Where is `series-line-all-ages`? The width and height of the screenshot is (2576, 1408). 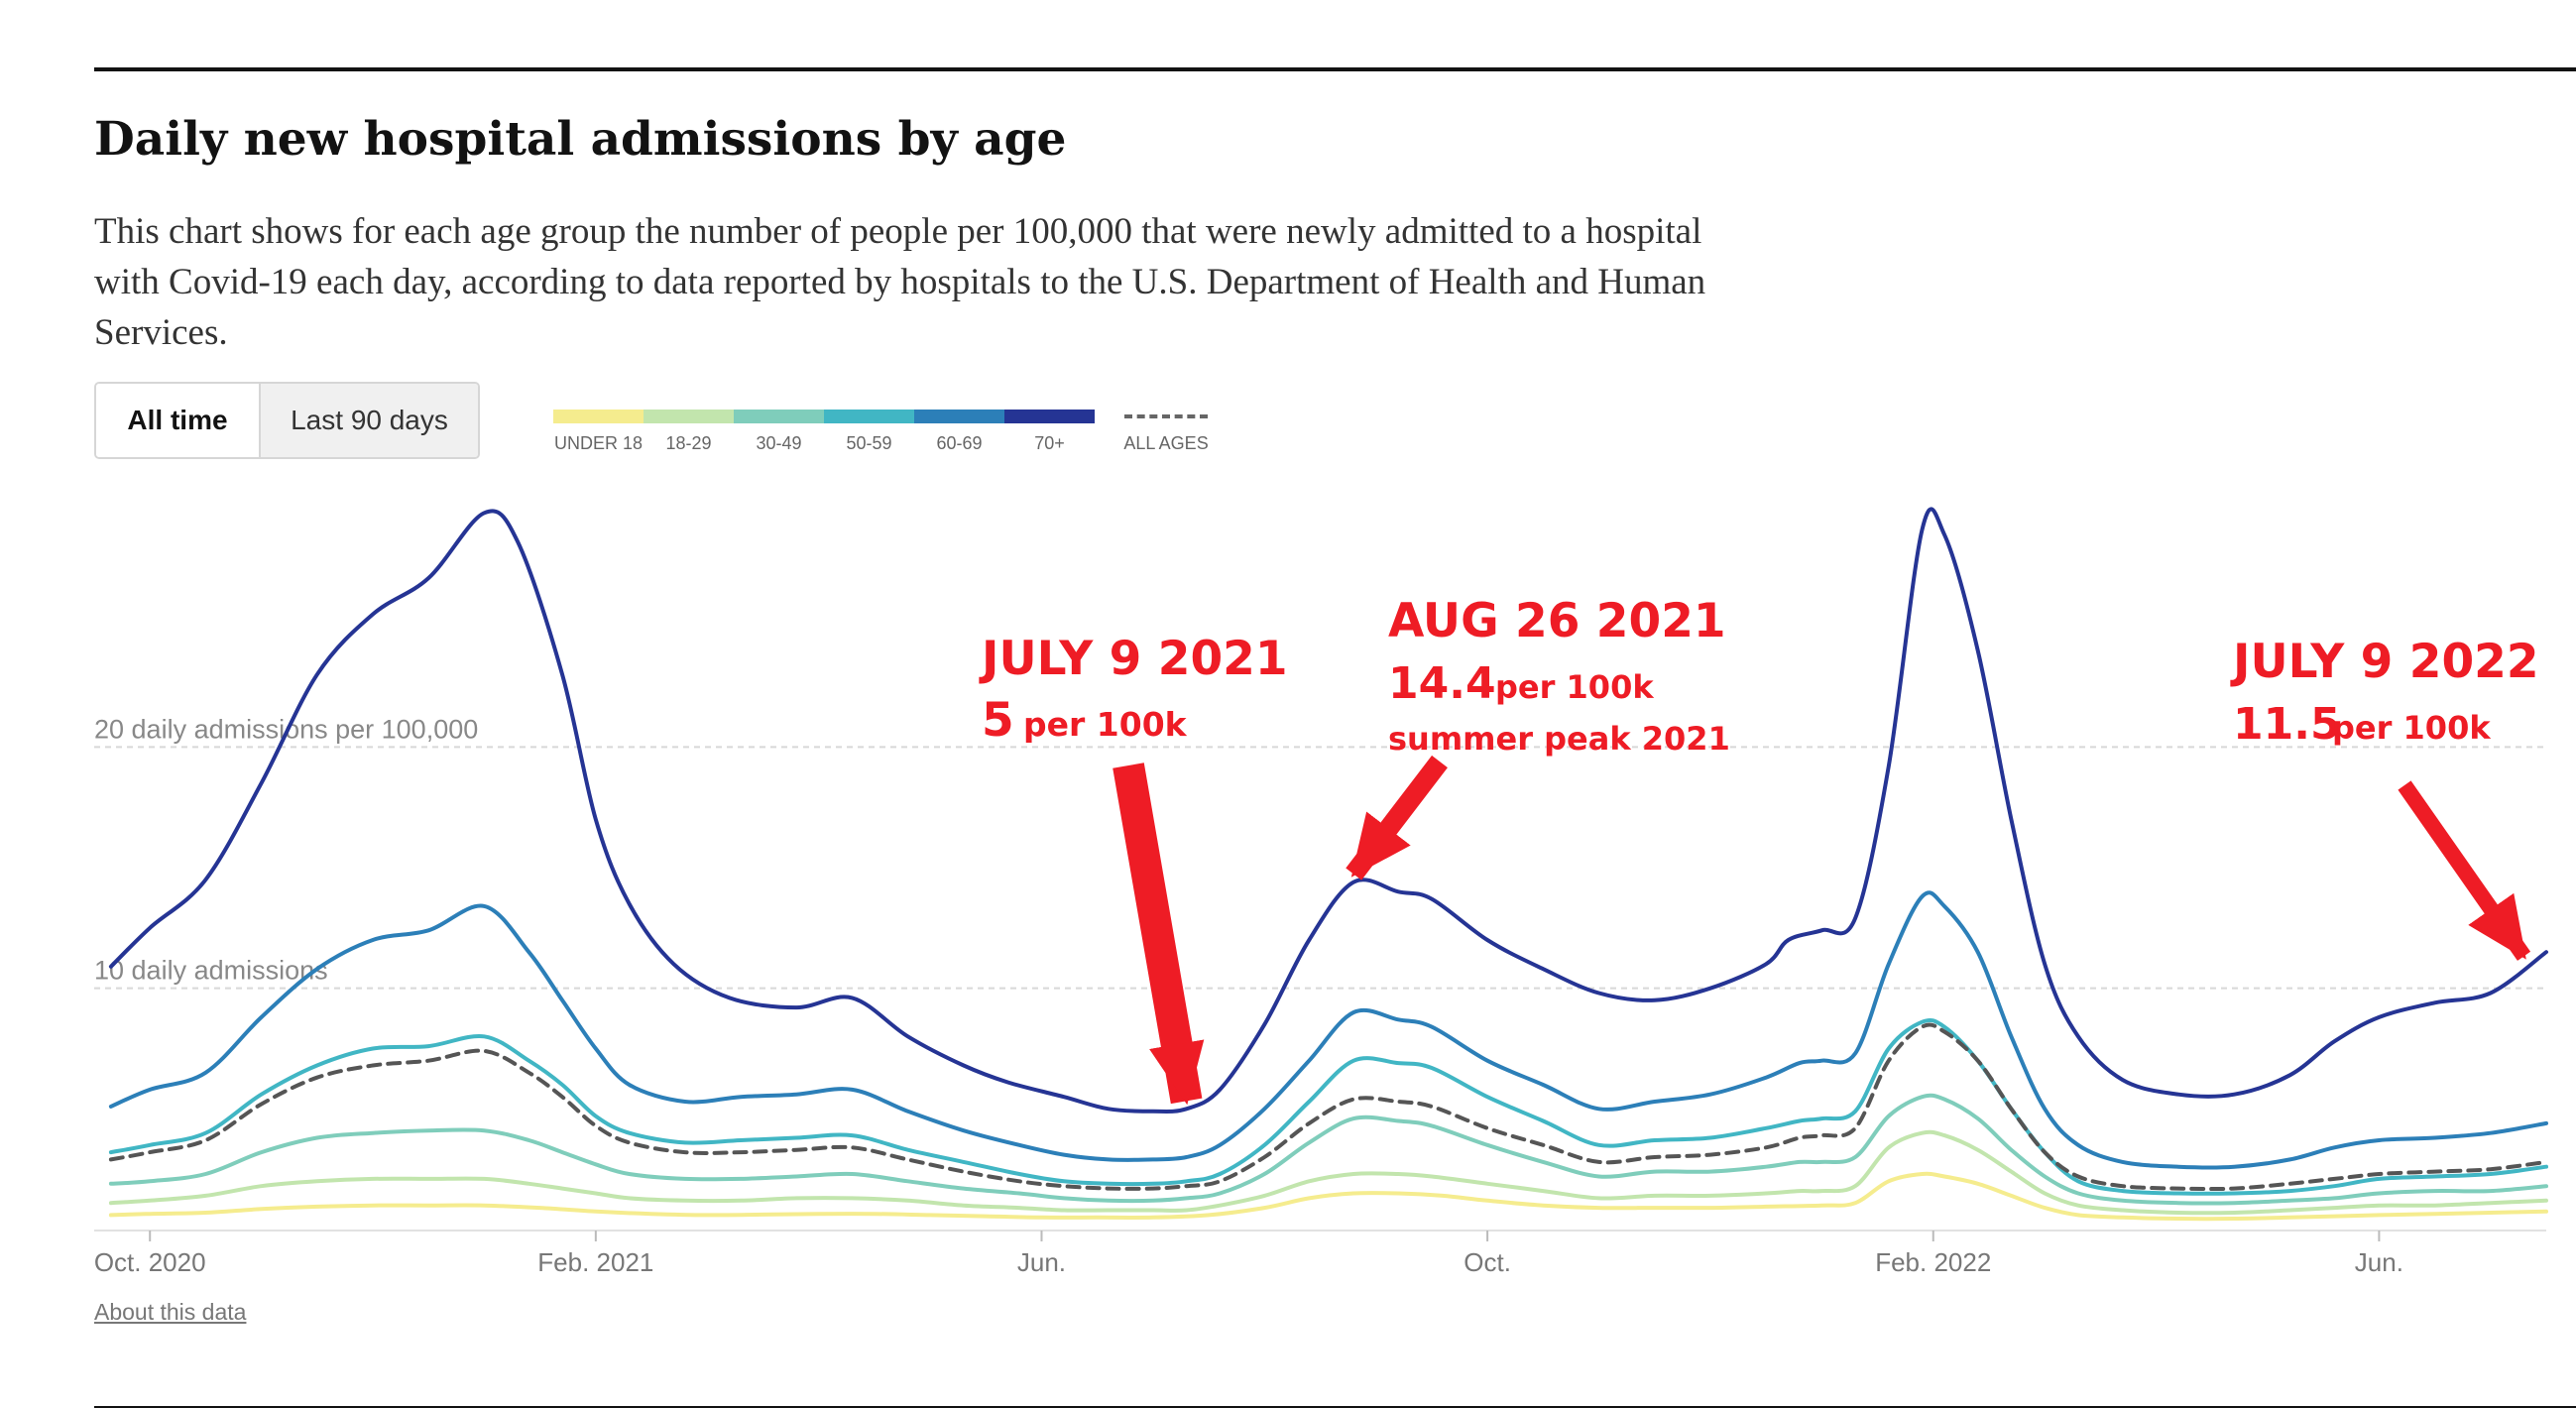 series-line-all-ages is located at coordinates (1328, 1107).